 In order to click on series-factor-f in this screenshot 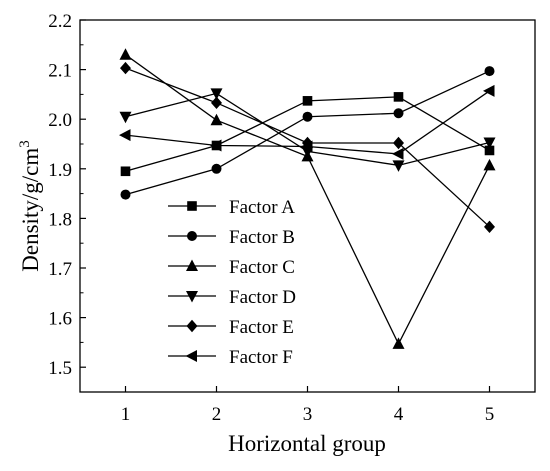, I will do `click(307, 122)`.